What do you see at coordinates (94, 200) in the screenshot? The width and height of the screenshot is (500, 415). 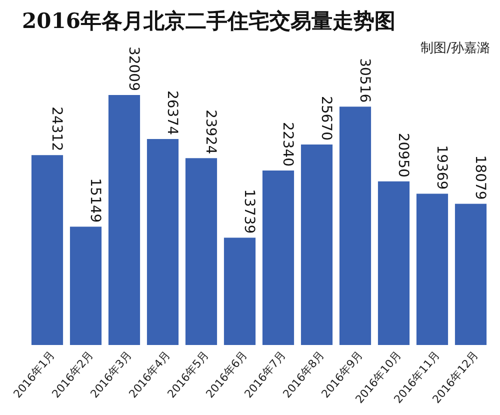 I see `data-label: 15149` at bounding box center [94, 200].